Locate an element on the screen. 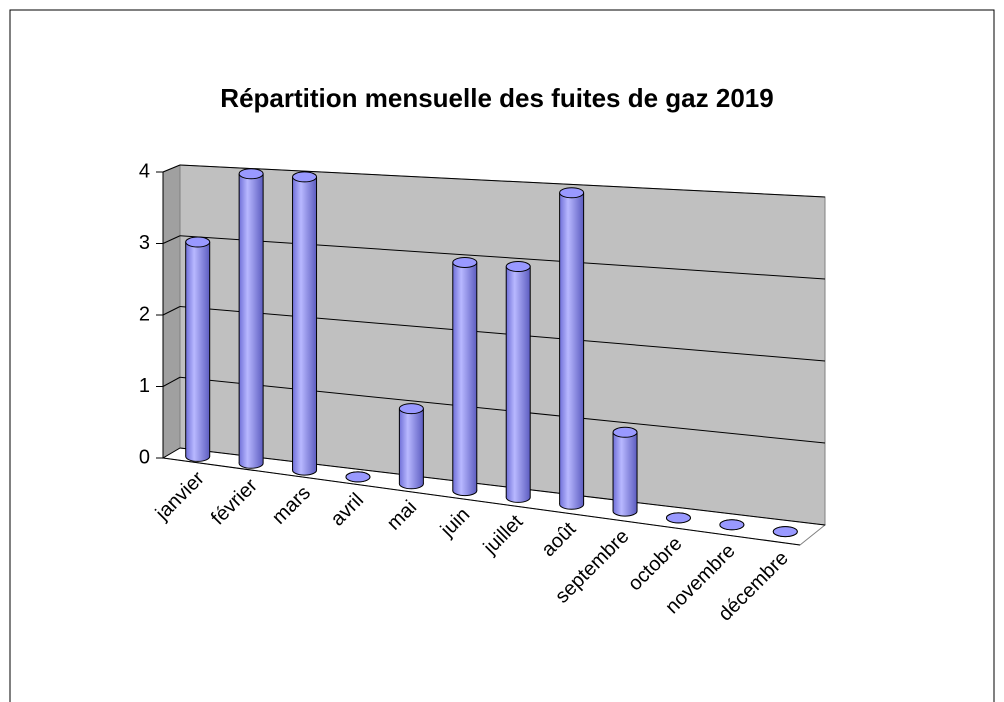 The height and width of the screenshot is (702, 1004). x-tick-label: août is located at coordinates (558, 539).